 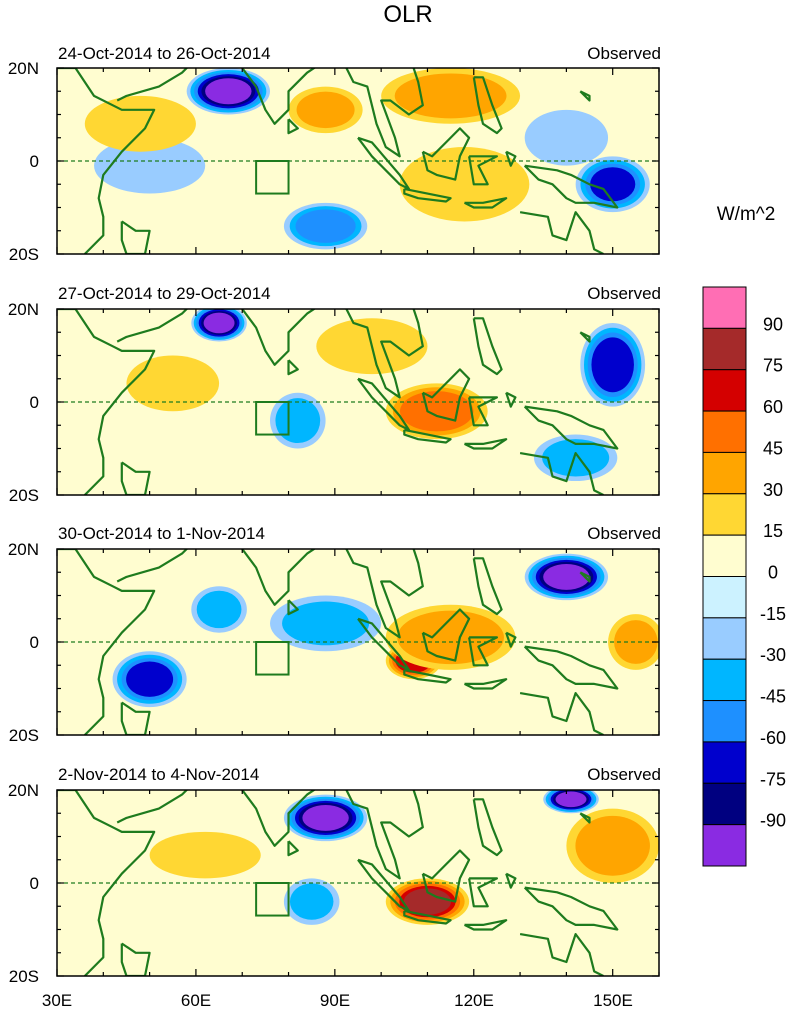 What do you see at coordinates (474, 1000) in the screenshot?
I see `lon-tick-120e: 120E` at bounding box center [474, 1000].